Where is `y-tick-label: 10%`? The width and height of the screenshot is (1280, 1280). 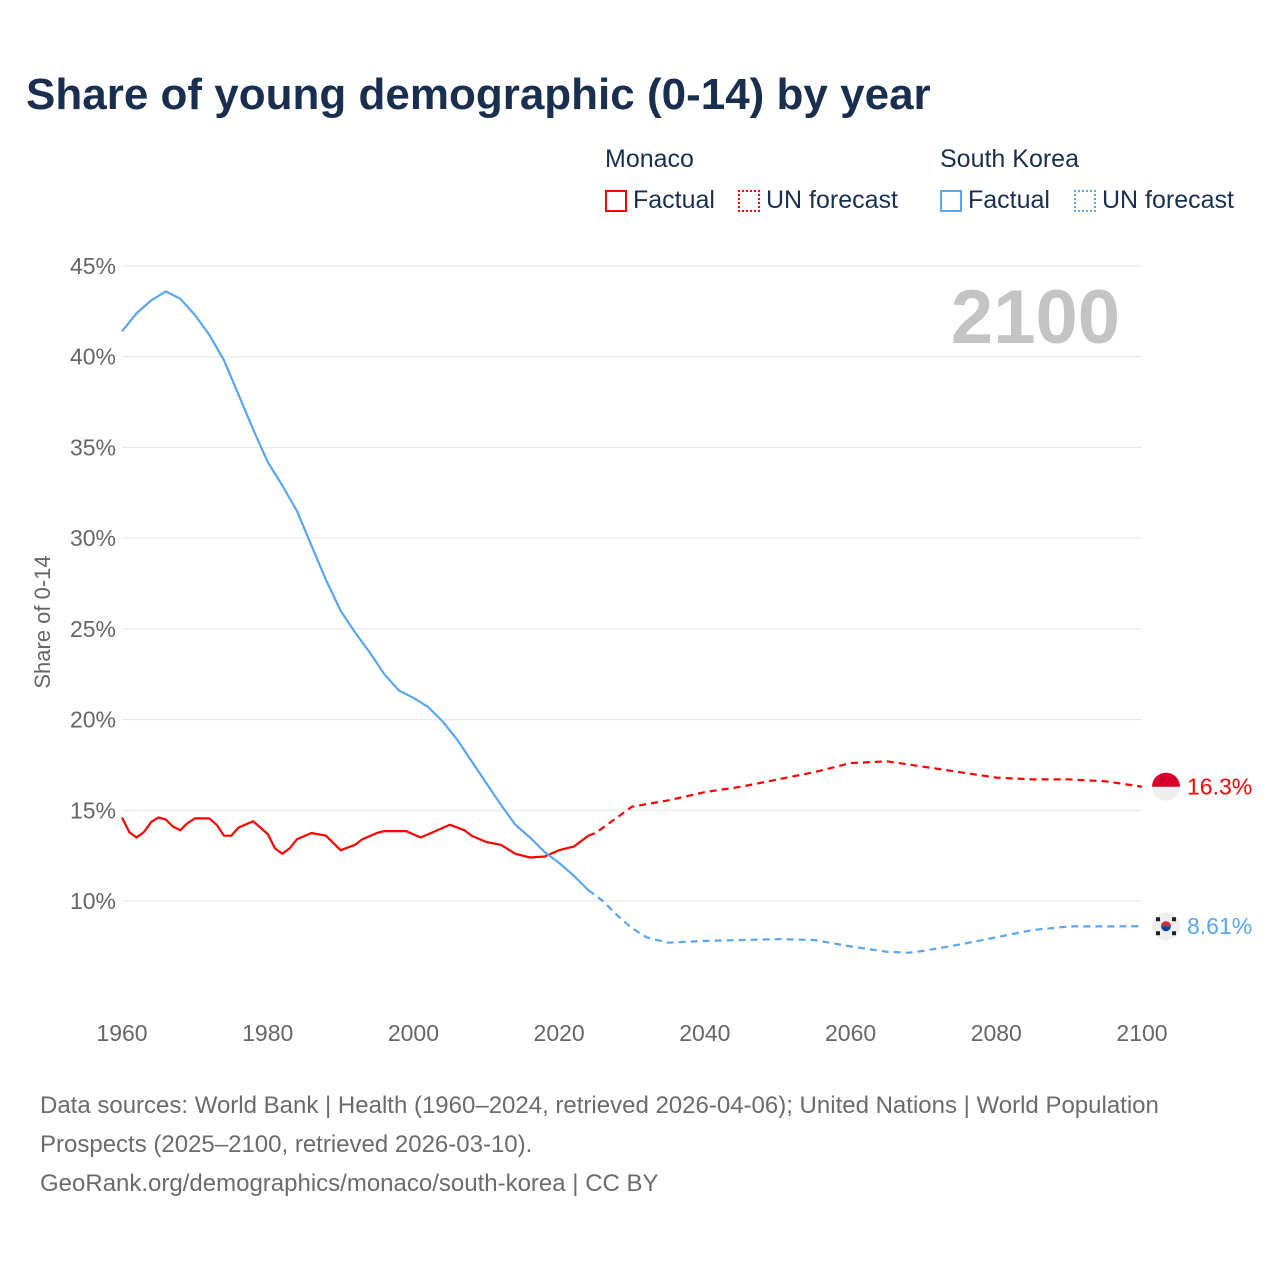
y-tick-label: 10% is located at coordinates (93, 901).